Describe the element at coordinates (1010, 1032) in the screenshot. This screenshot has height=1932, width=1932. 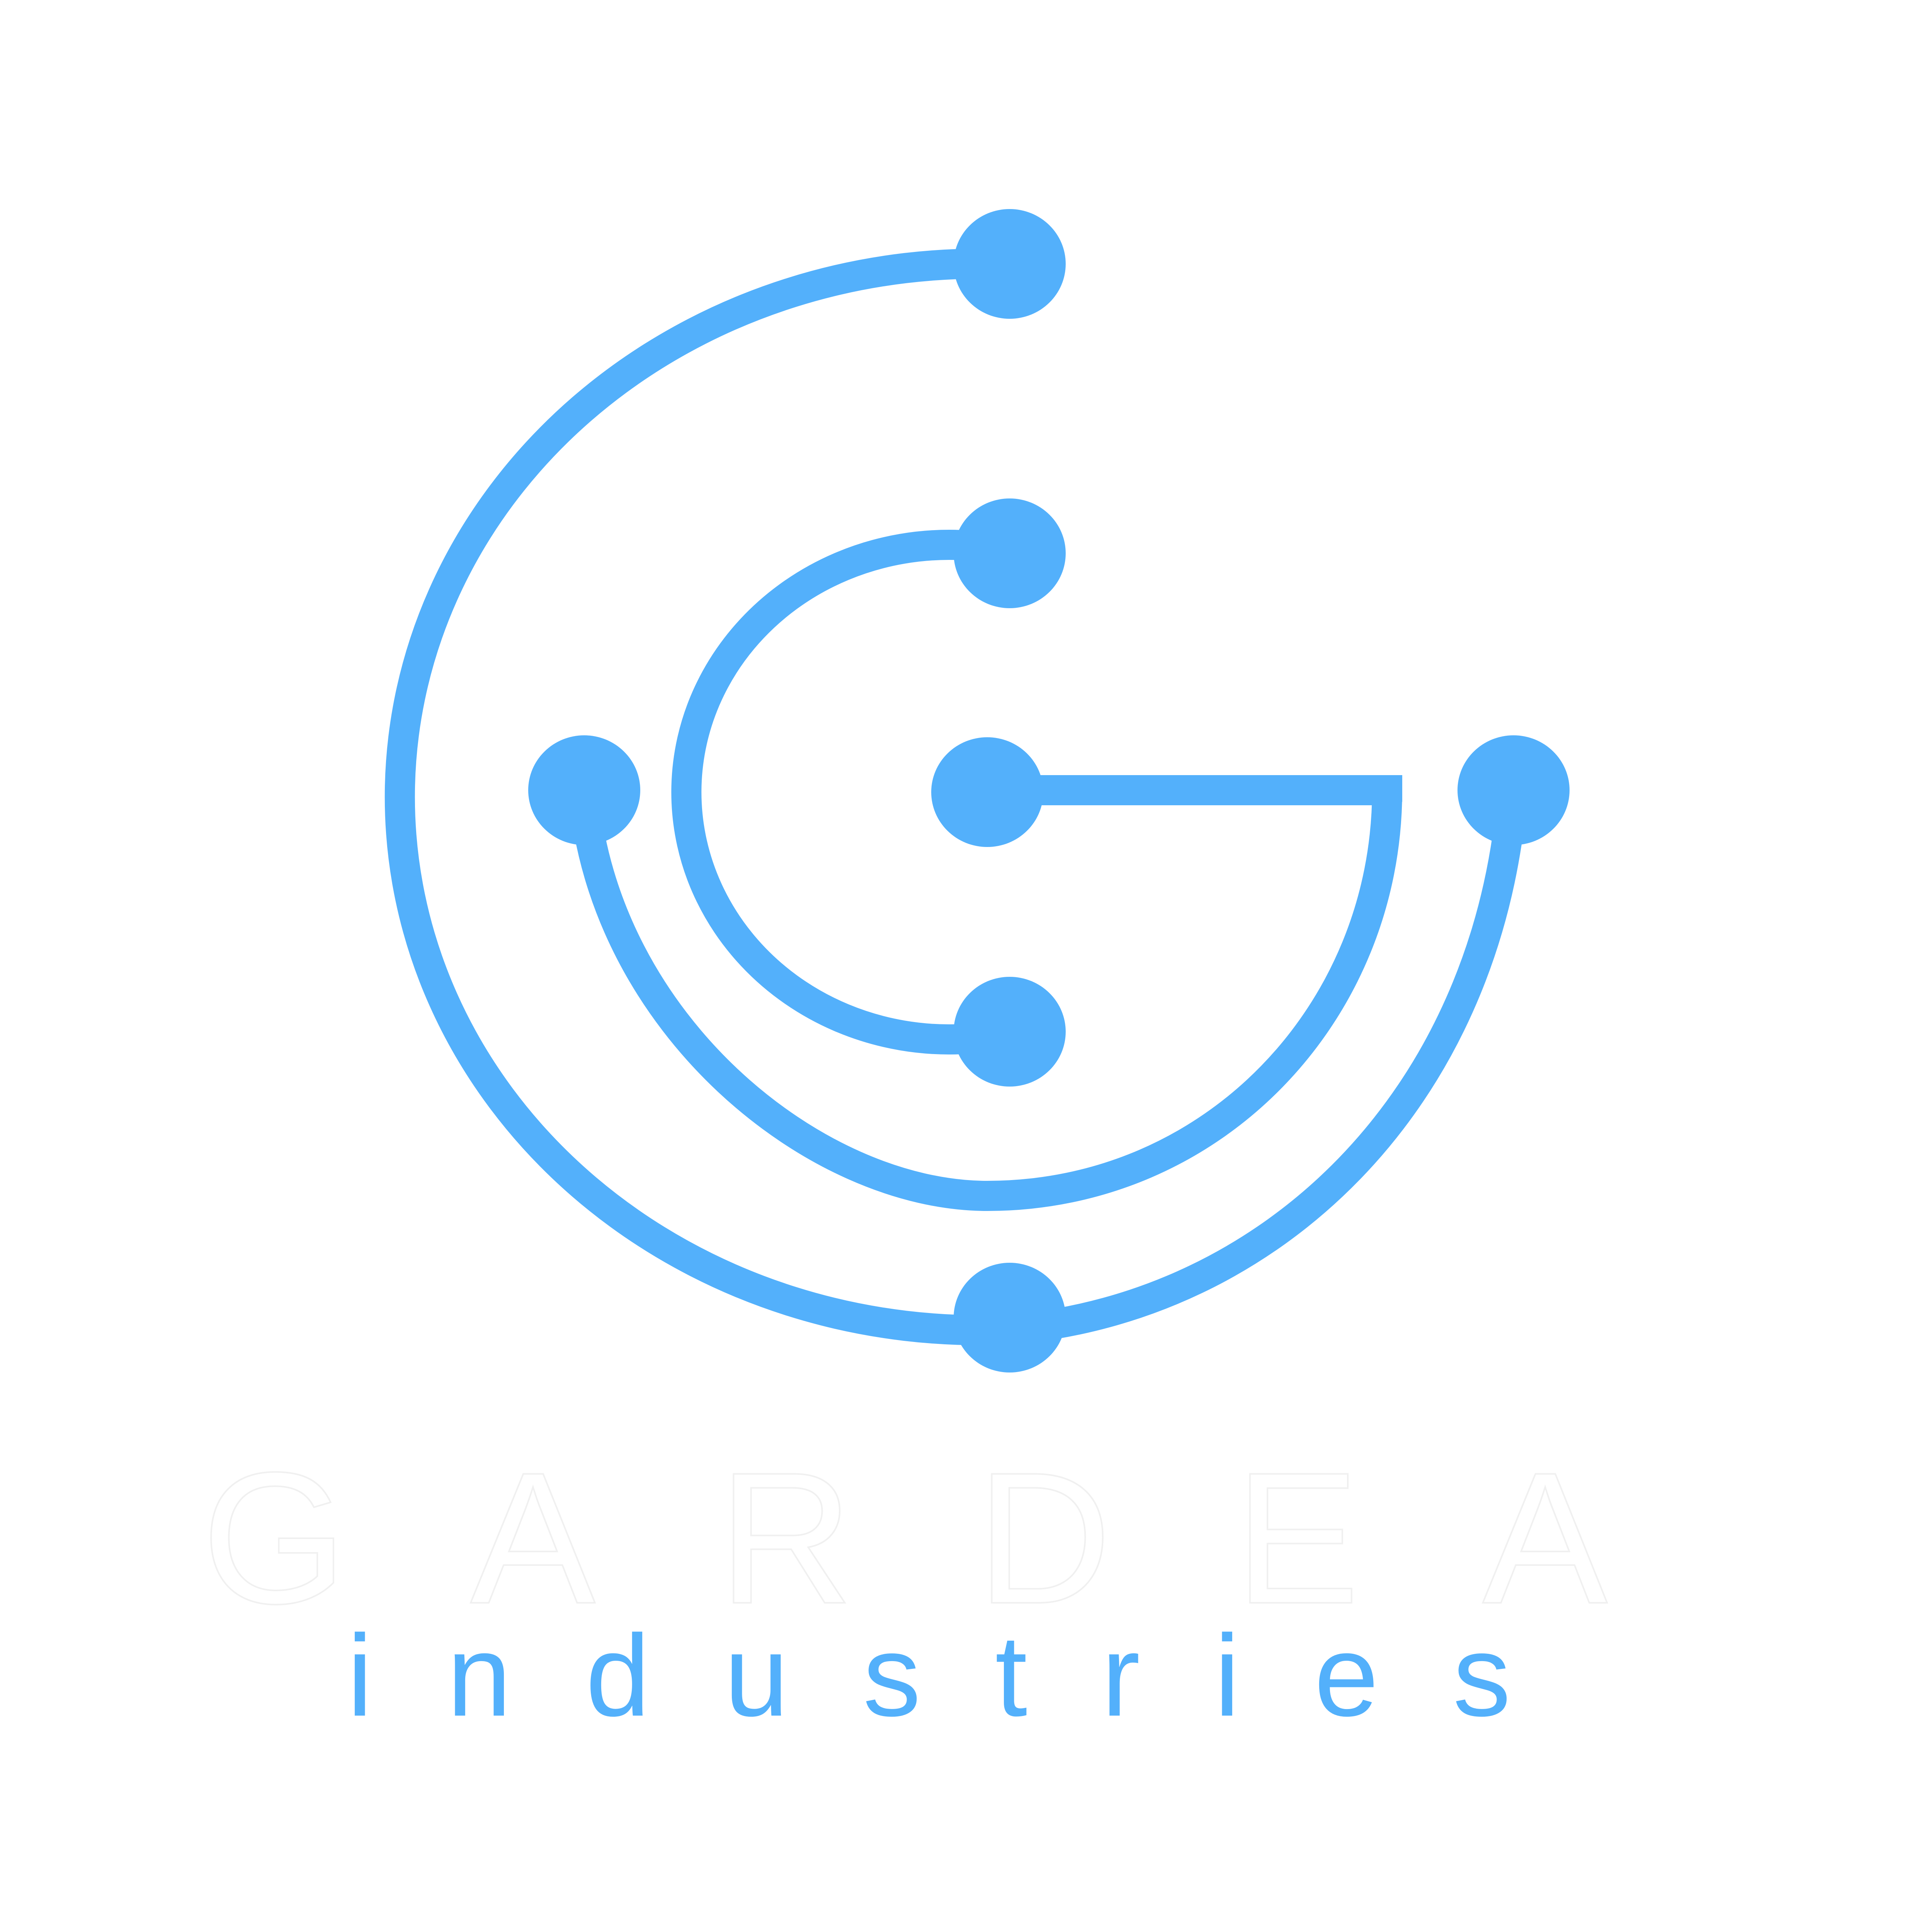
I see `node-lower-inner` at that location.